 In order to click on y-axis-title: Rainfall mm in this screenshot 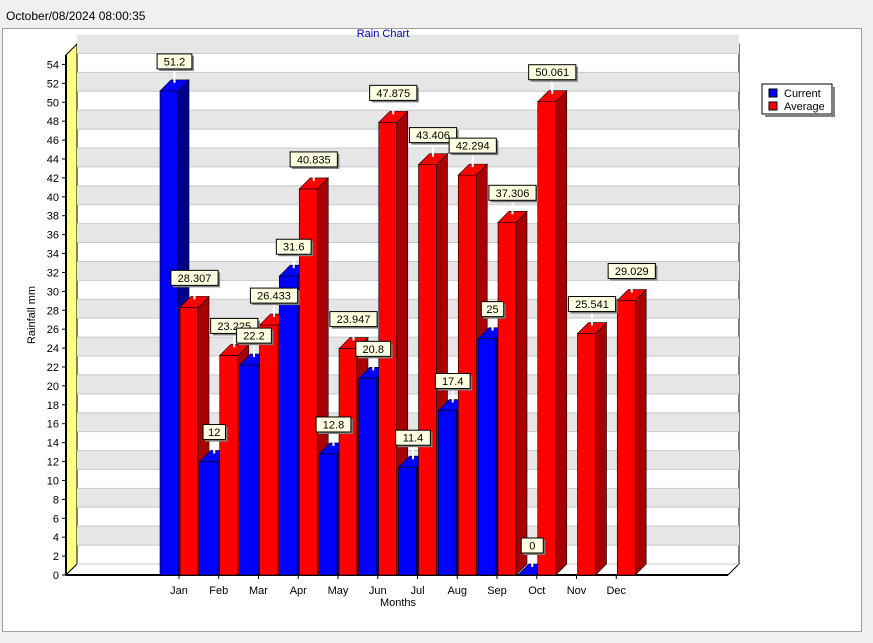, I will do `click(32, 315)`.